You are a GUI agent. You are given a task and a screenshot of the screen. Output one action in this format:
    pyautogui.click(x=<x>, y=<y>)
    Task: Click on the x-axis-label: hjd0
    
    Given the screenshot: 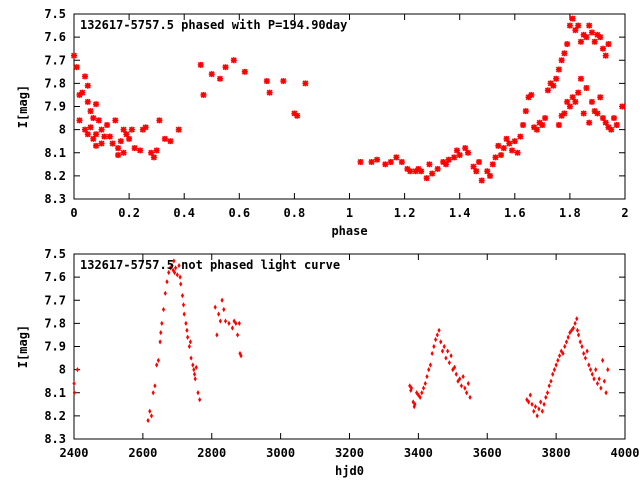 What is the action you would take?
    pyautogui.click(x=349, y=471)
    